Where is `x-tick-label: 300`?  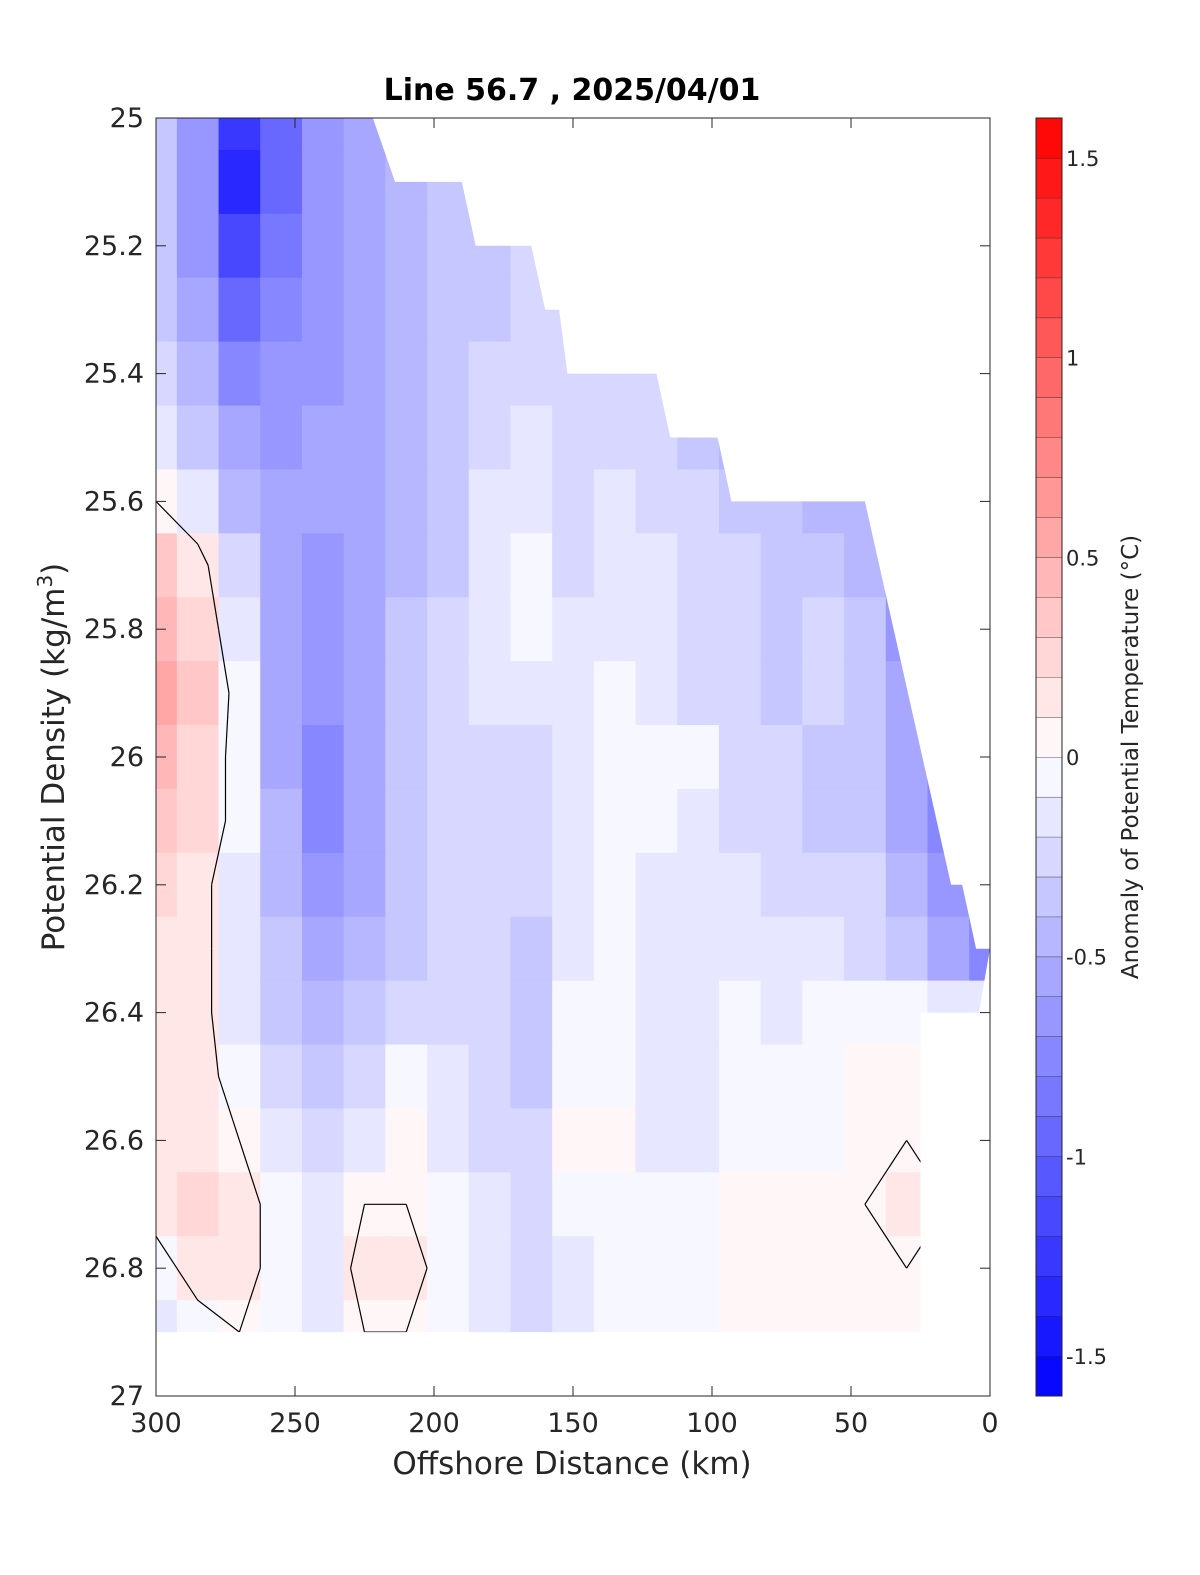 x-tick-label: 300 is located at coordinates (156, 1423).